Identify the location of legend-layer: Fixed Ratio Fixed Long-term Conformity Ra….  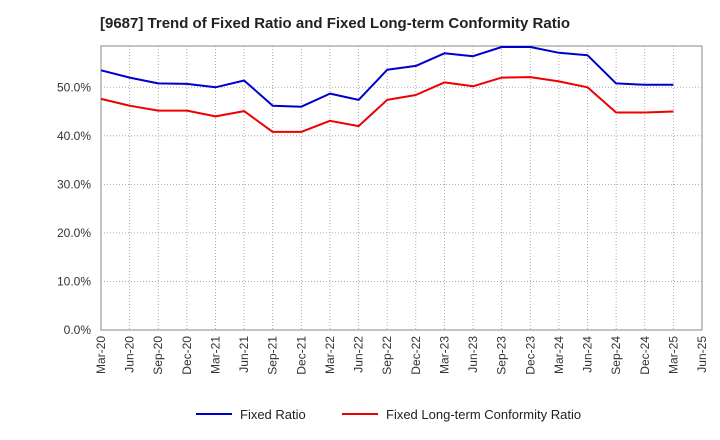
(388, 414).